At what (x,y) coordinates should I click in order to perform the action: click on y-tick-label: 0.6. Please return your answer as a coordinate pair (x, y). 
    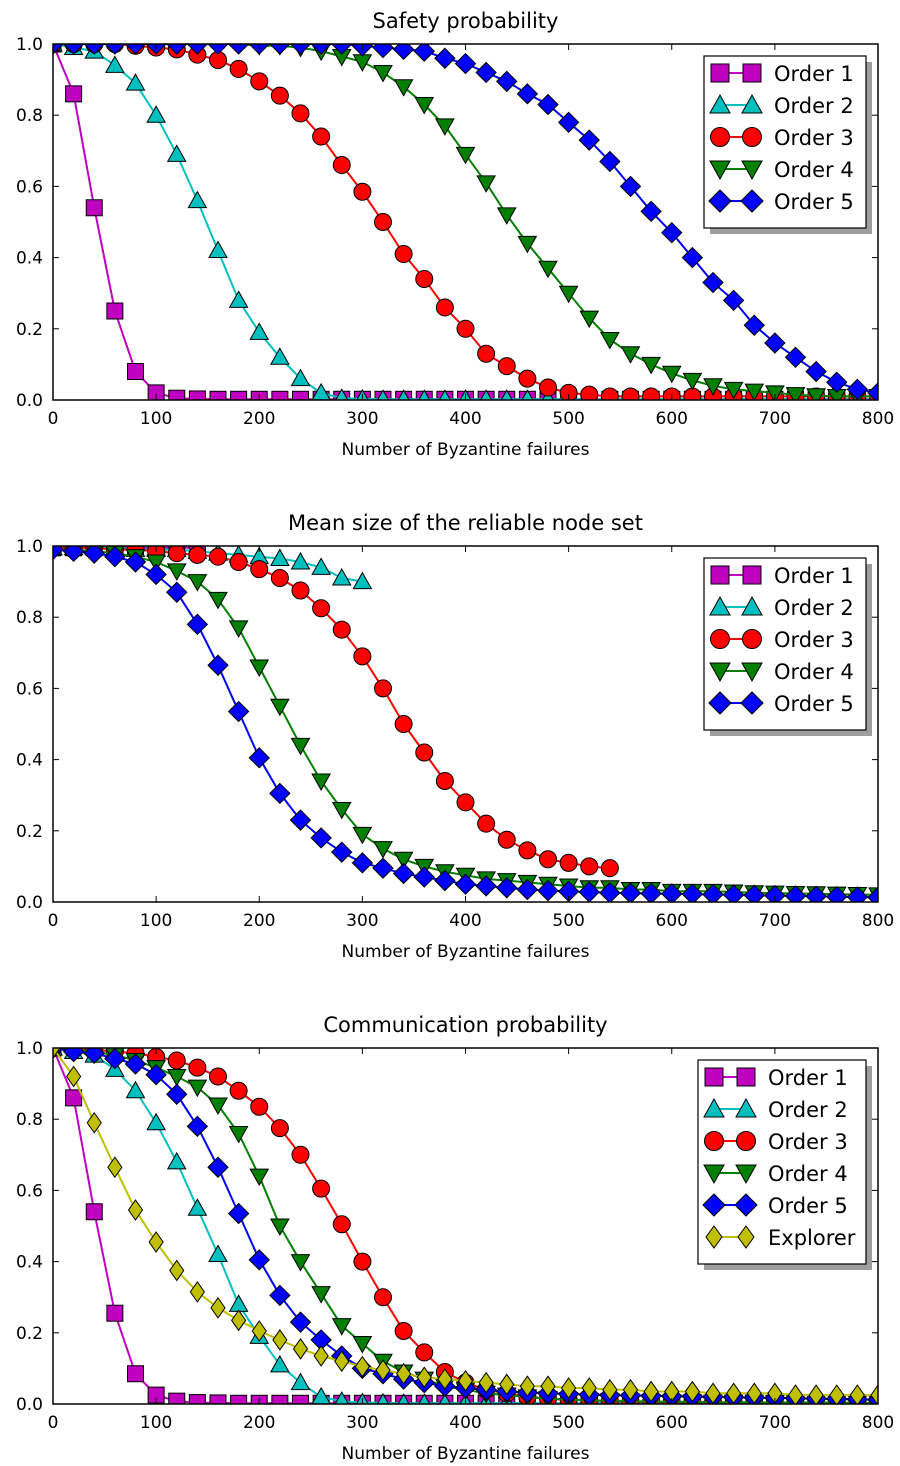
    Looking at the image, I should click on (29, 187).